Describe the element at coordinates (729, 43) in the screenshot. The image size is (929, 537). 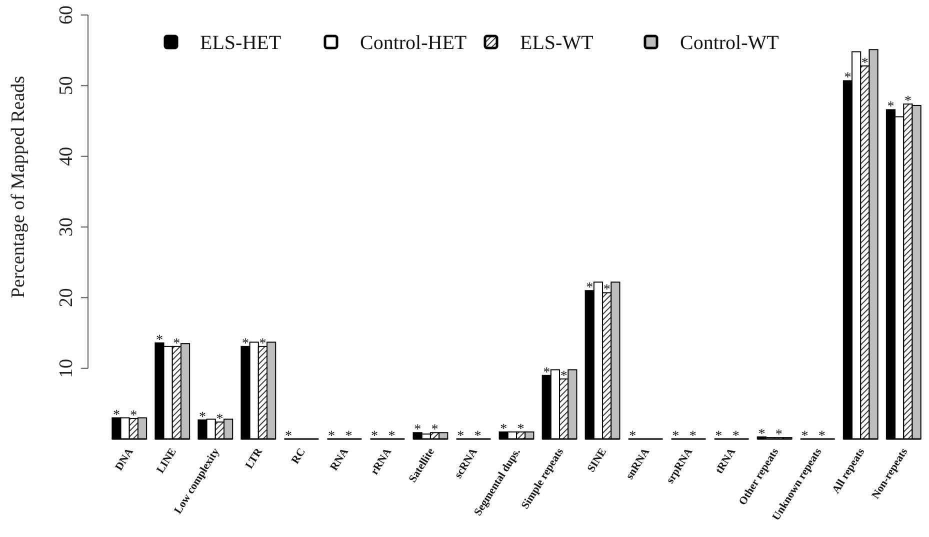
I see `legend-label: Control-WT` at that location.